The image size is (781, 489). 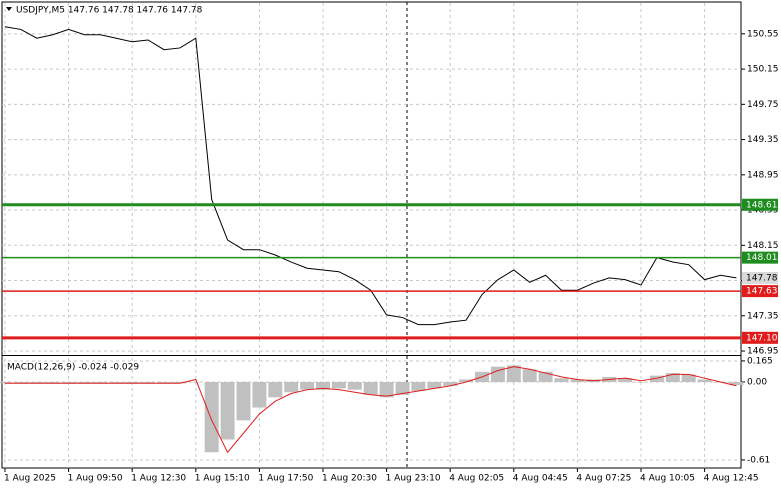 What do you see at coordinates (476, 479) in the screenshot?
I see `x-tick-label: 4 Aug 02:05` at bounding box center [476, 479].